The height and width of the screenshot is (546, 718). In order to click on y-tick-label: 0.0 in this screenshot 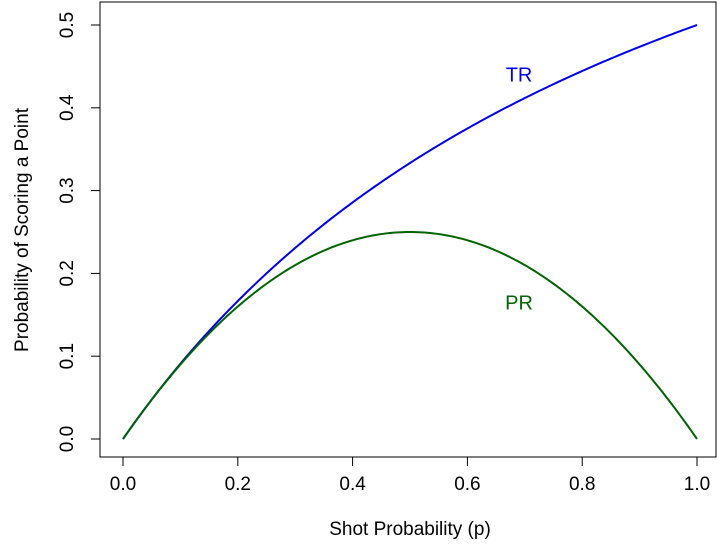, I will do `click(67, 439)`.